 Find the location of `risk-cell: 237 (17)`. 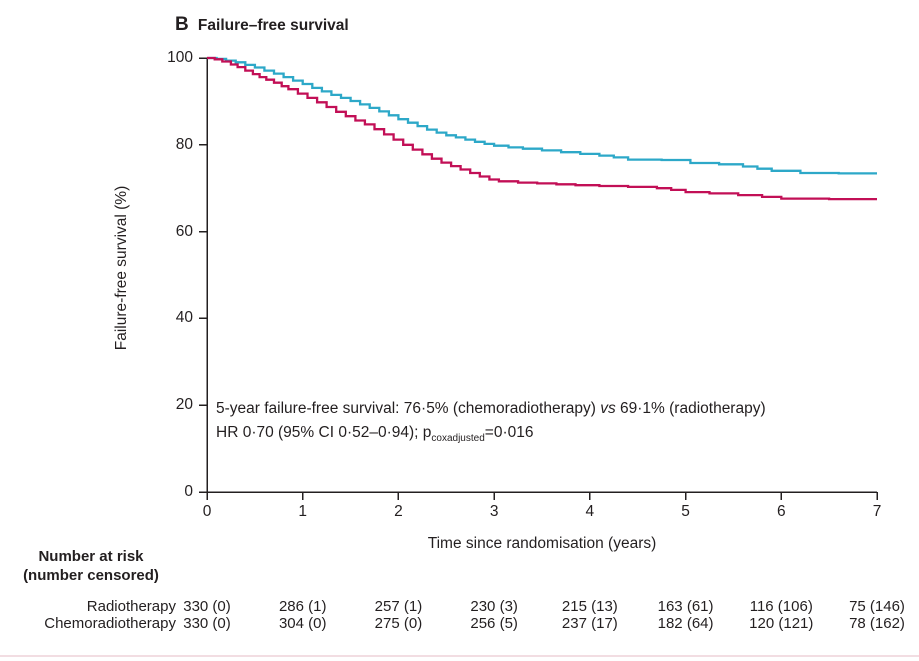

risk-cell: 237 (17) is located at coordinates (589, 623).